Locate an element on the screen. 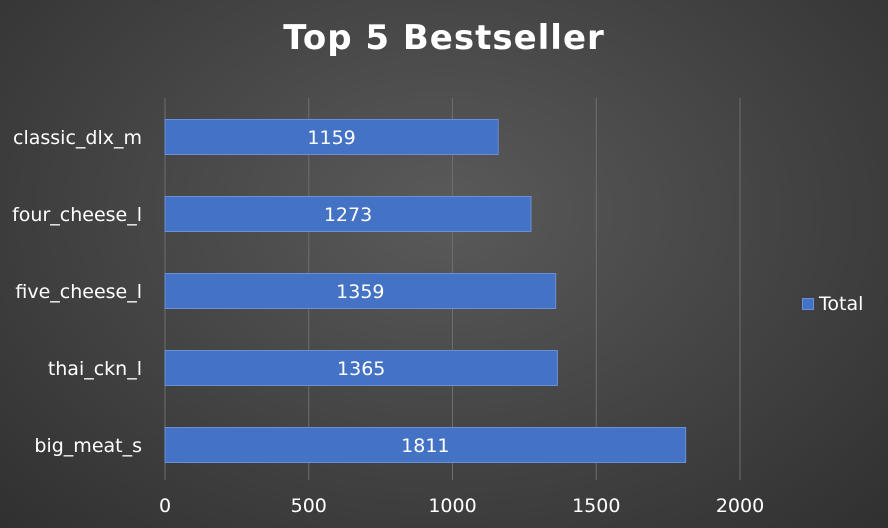 Image resolution: width=888 pixels, height=528 pixels. bar-four_cheese_l is located at coordinates (348, 214).